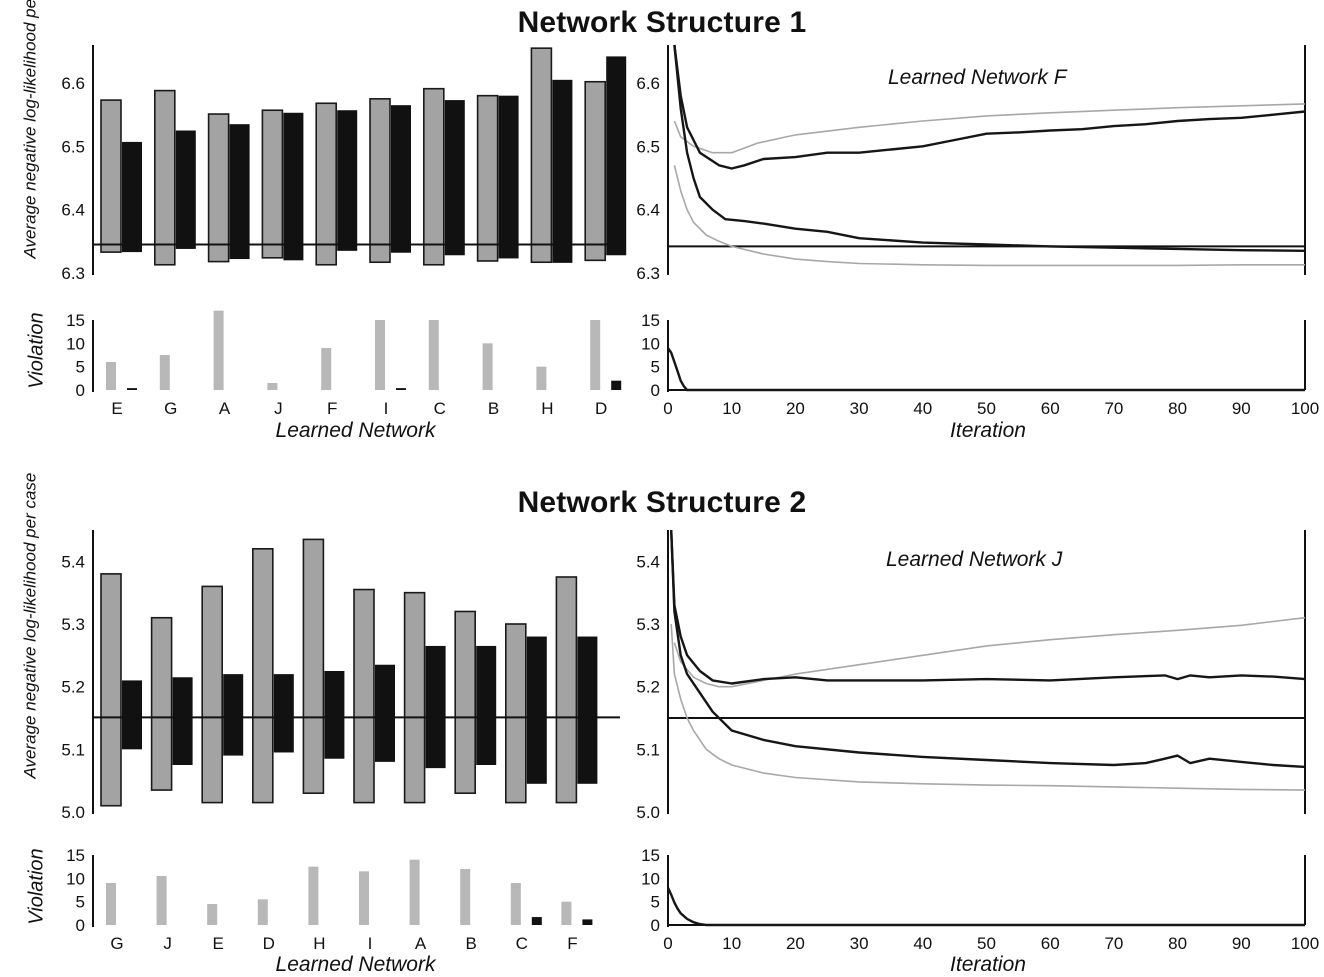 Image resolution: width=1324 pixels, height=977 pixels. What do you see at coordinates (272, 184) in the screenshot?
I see `s1-bars-gray-bar-J` at bounding box center [272, 184].